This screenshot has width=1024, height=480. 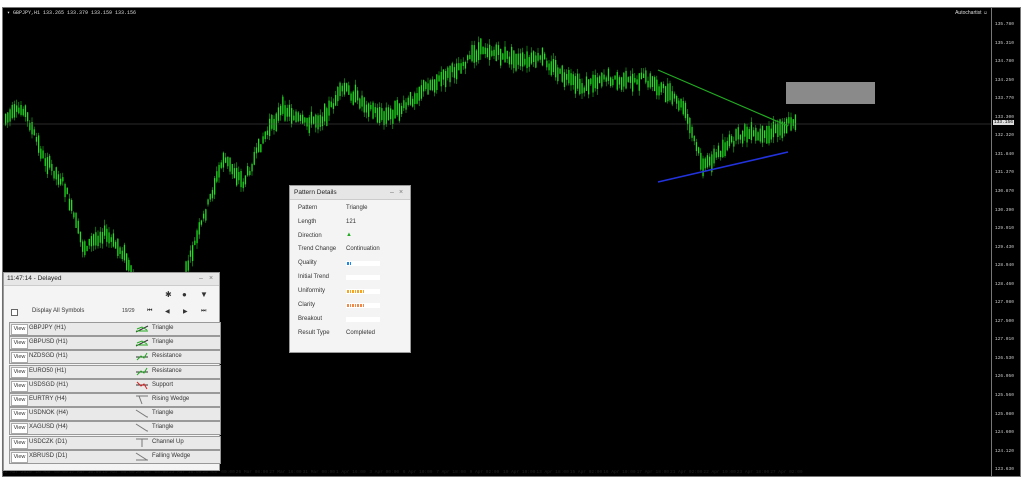 What do you see at coordinates (115, 456) in the screenshot?
I see `symbol-row: View XBRUSD (D1) Falling Wedge` at bounding box center [115, 456].